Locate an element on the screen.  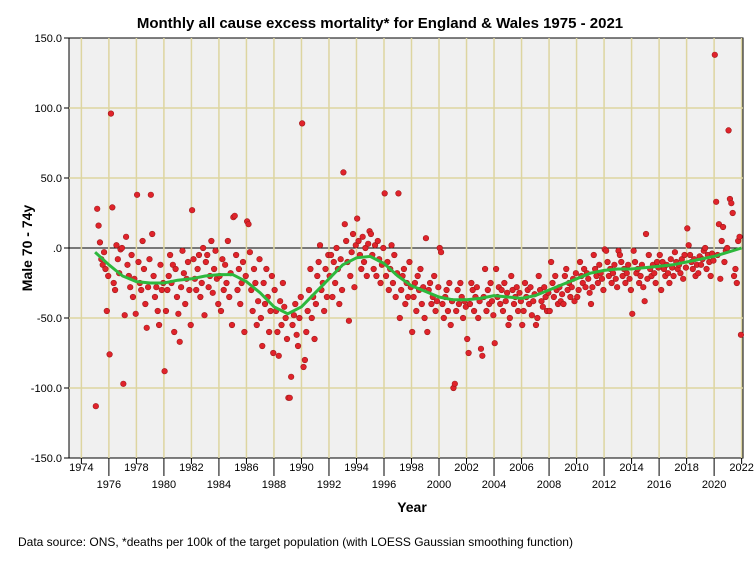
x-tick-label: 1984 is located at coordinates (219, 485).